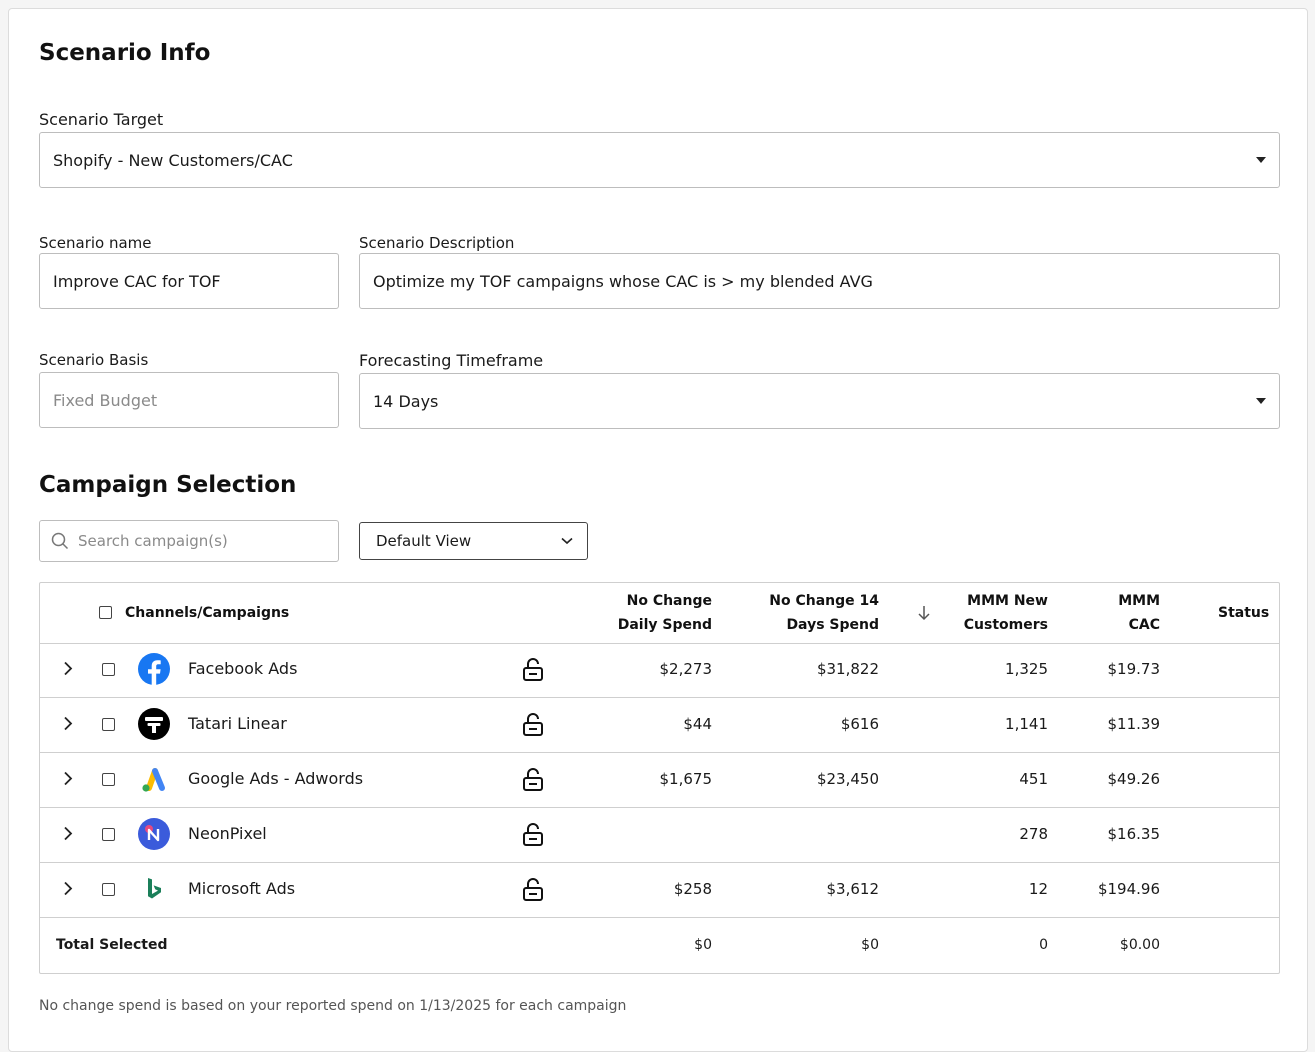  I want to click on scenario-target-value: Shopify - New Customers/CAC, so click(173, 160).